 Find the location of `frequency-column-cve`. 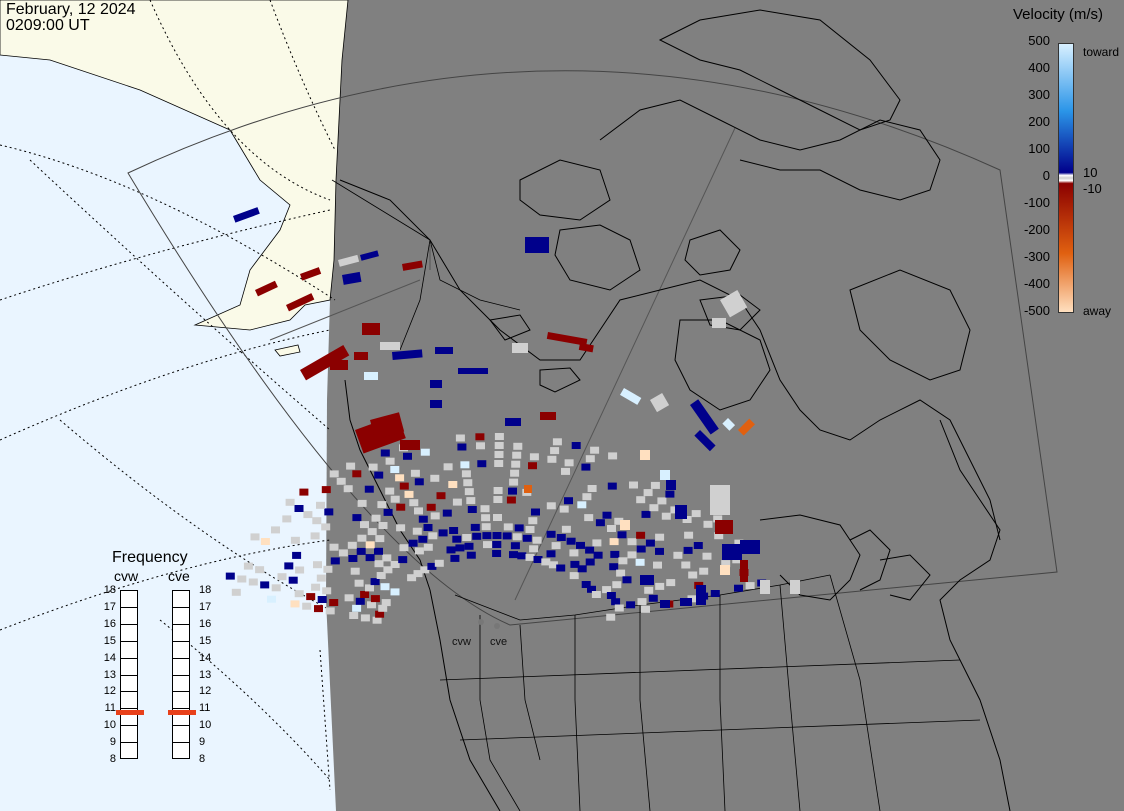

frequency-column-cve is located at coordinates (181, 674).